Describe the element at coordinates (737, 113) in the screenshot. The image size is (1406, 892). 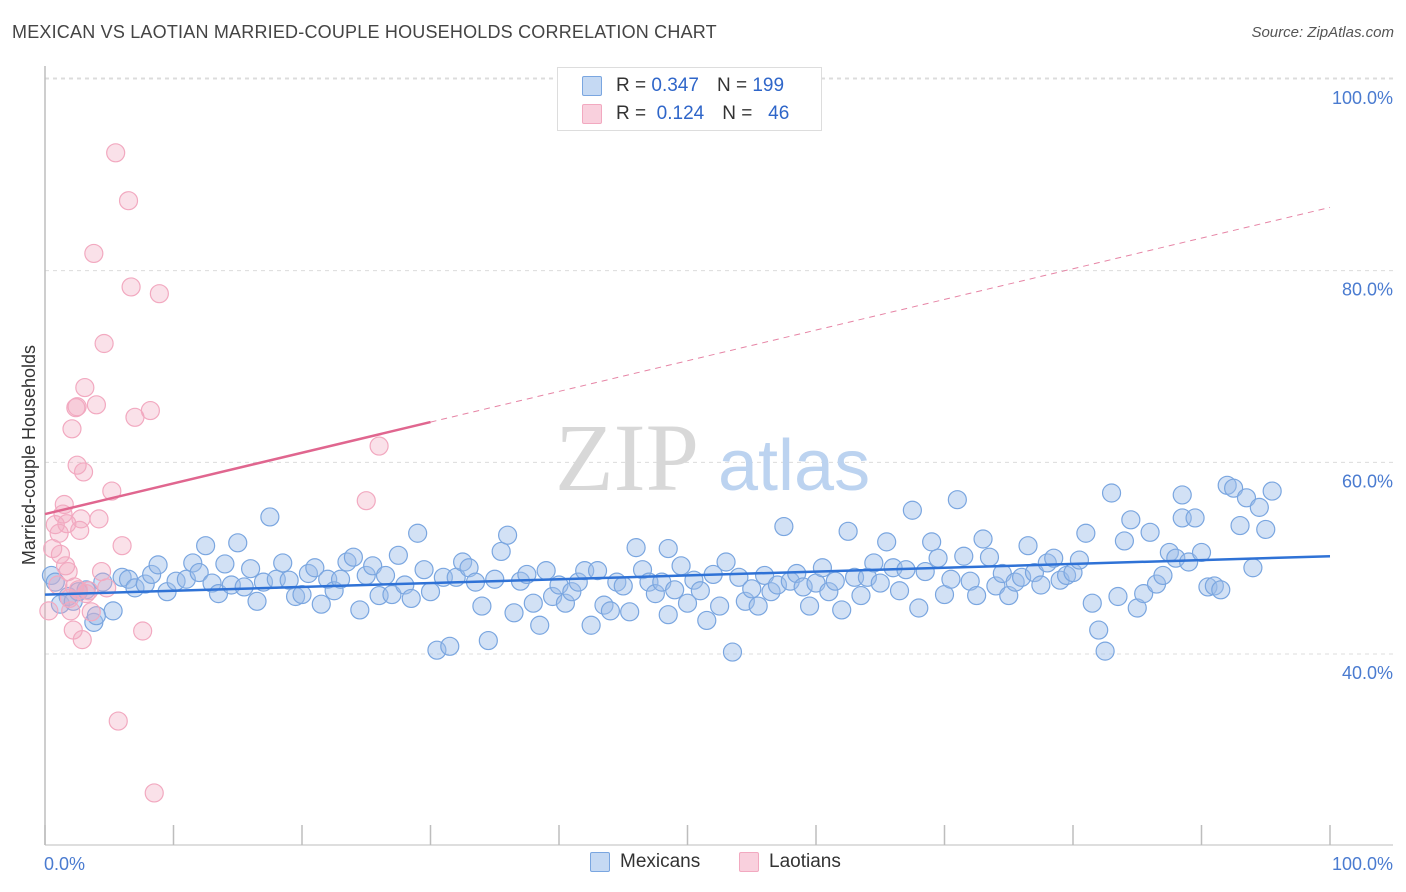
I see `legend-n-label: N =` at that location.